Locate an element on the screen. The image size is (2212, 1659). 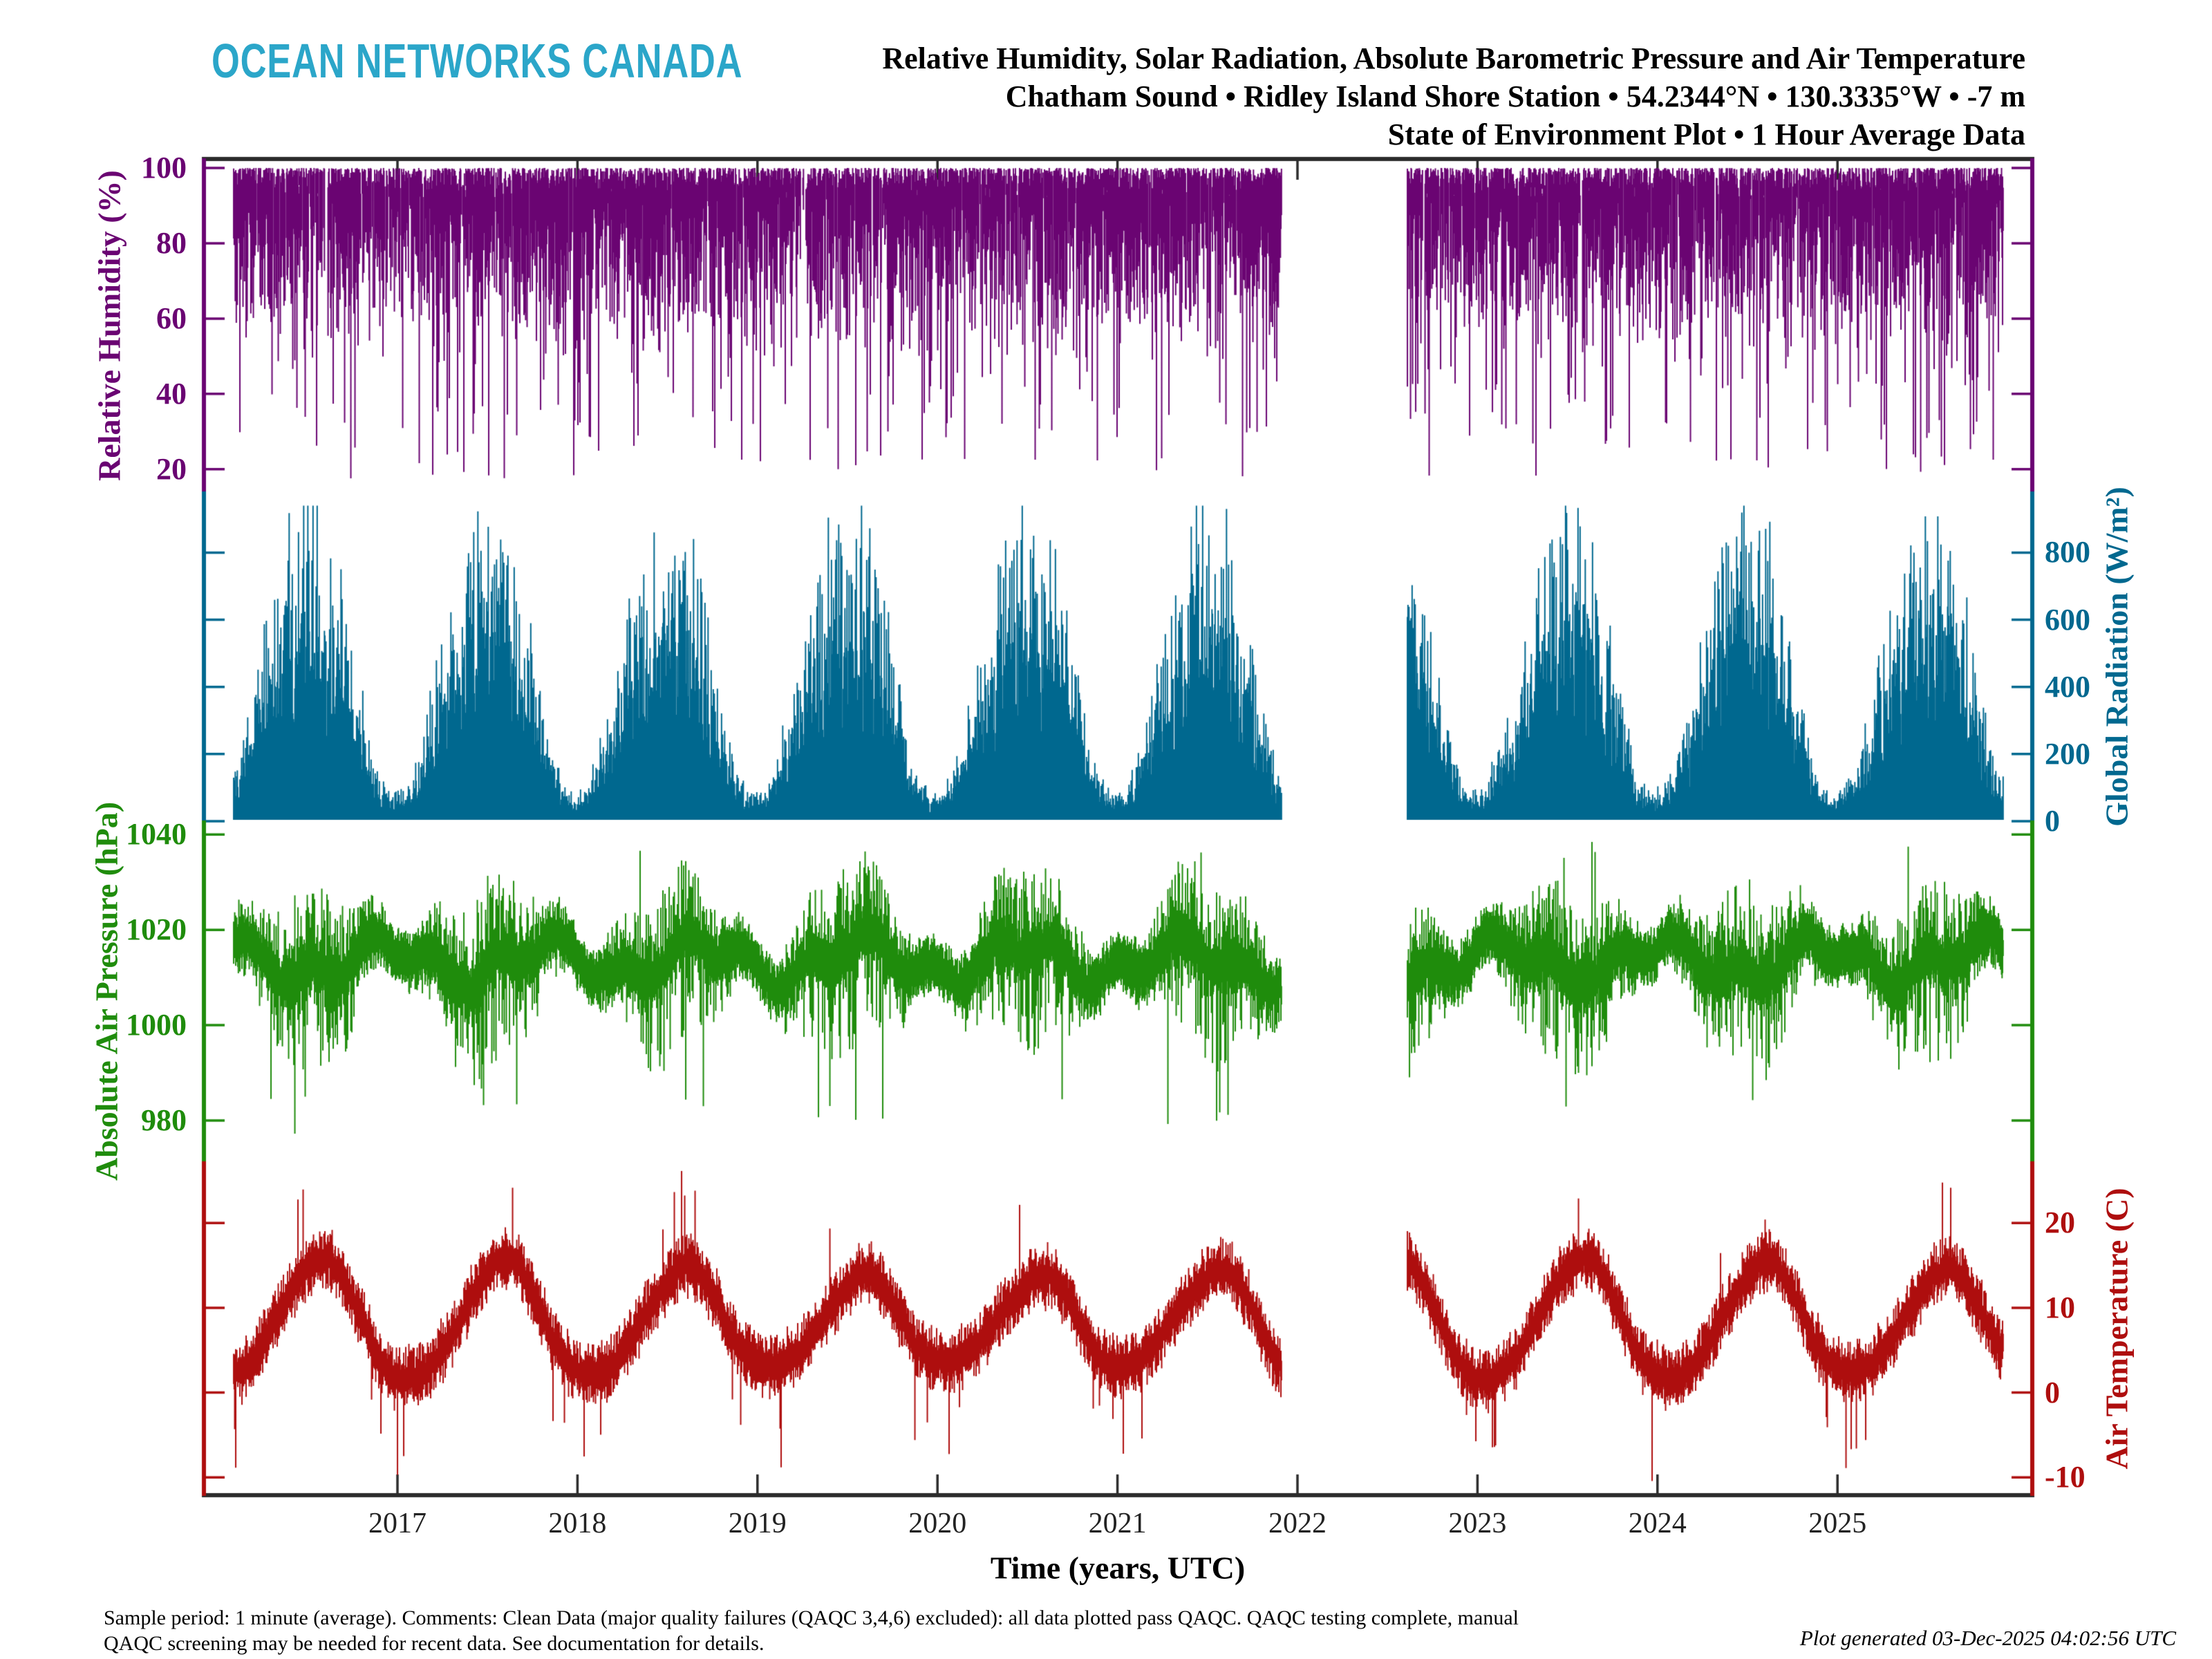
y-tick-label-global-radiation: 800 is located at coordinates (2067, 552).